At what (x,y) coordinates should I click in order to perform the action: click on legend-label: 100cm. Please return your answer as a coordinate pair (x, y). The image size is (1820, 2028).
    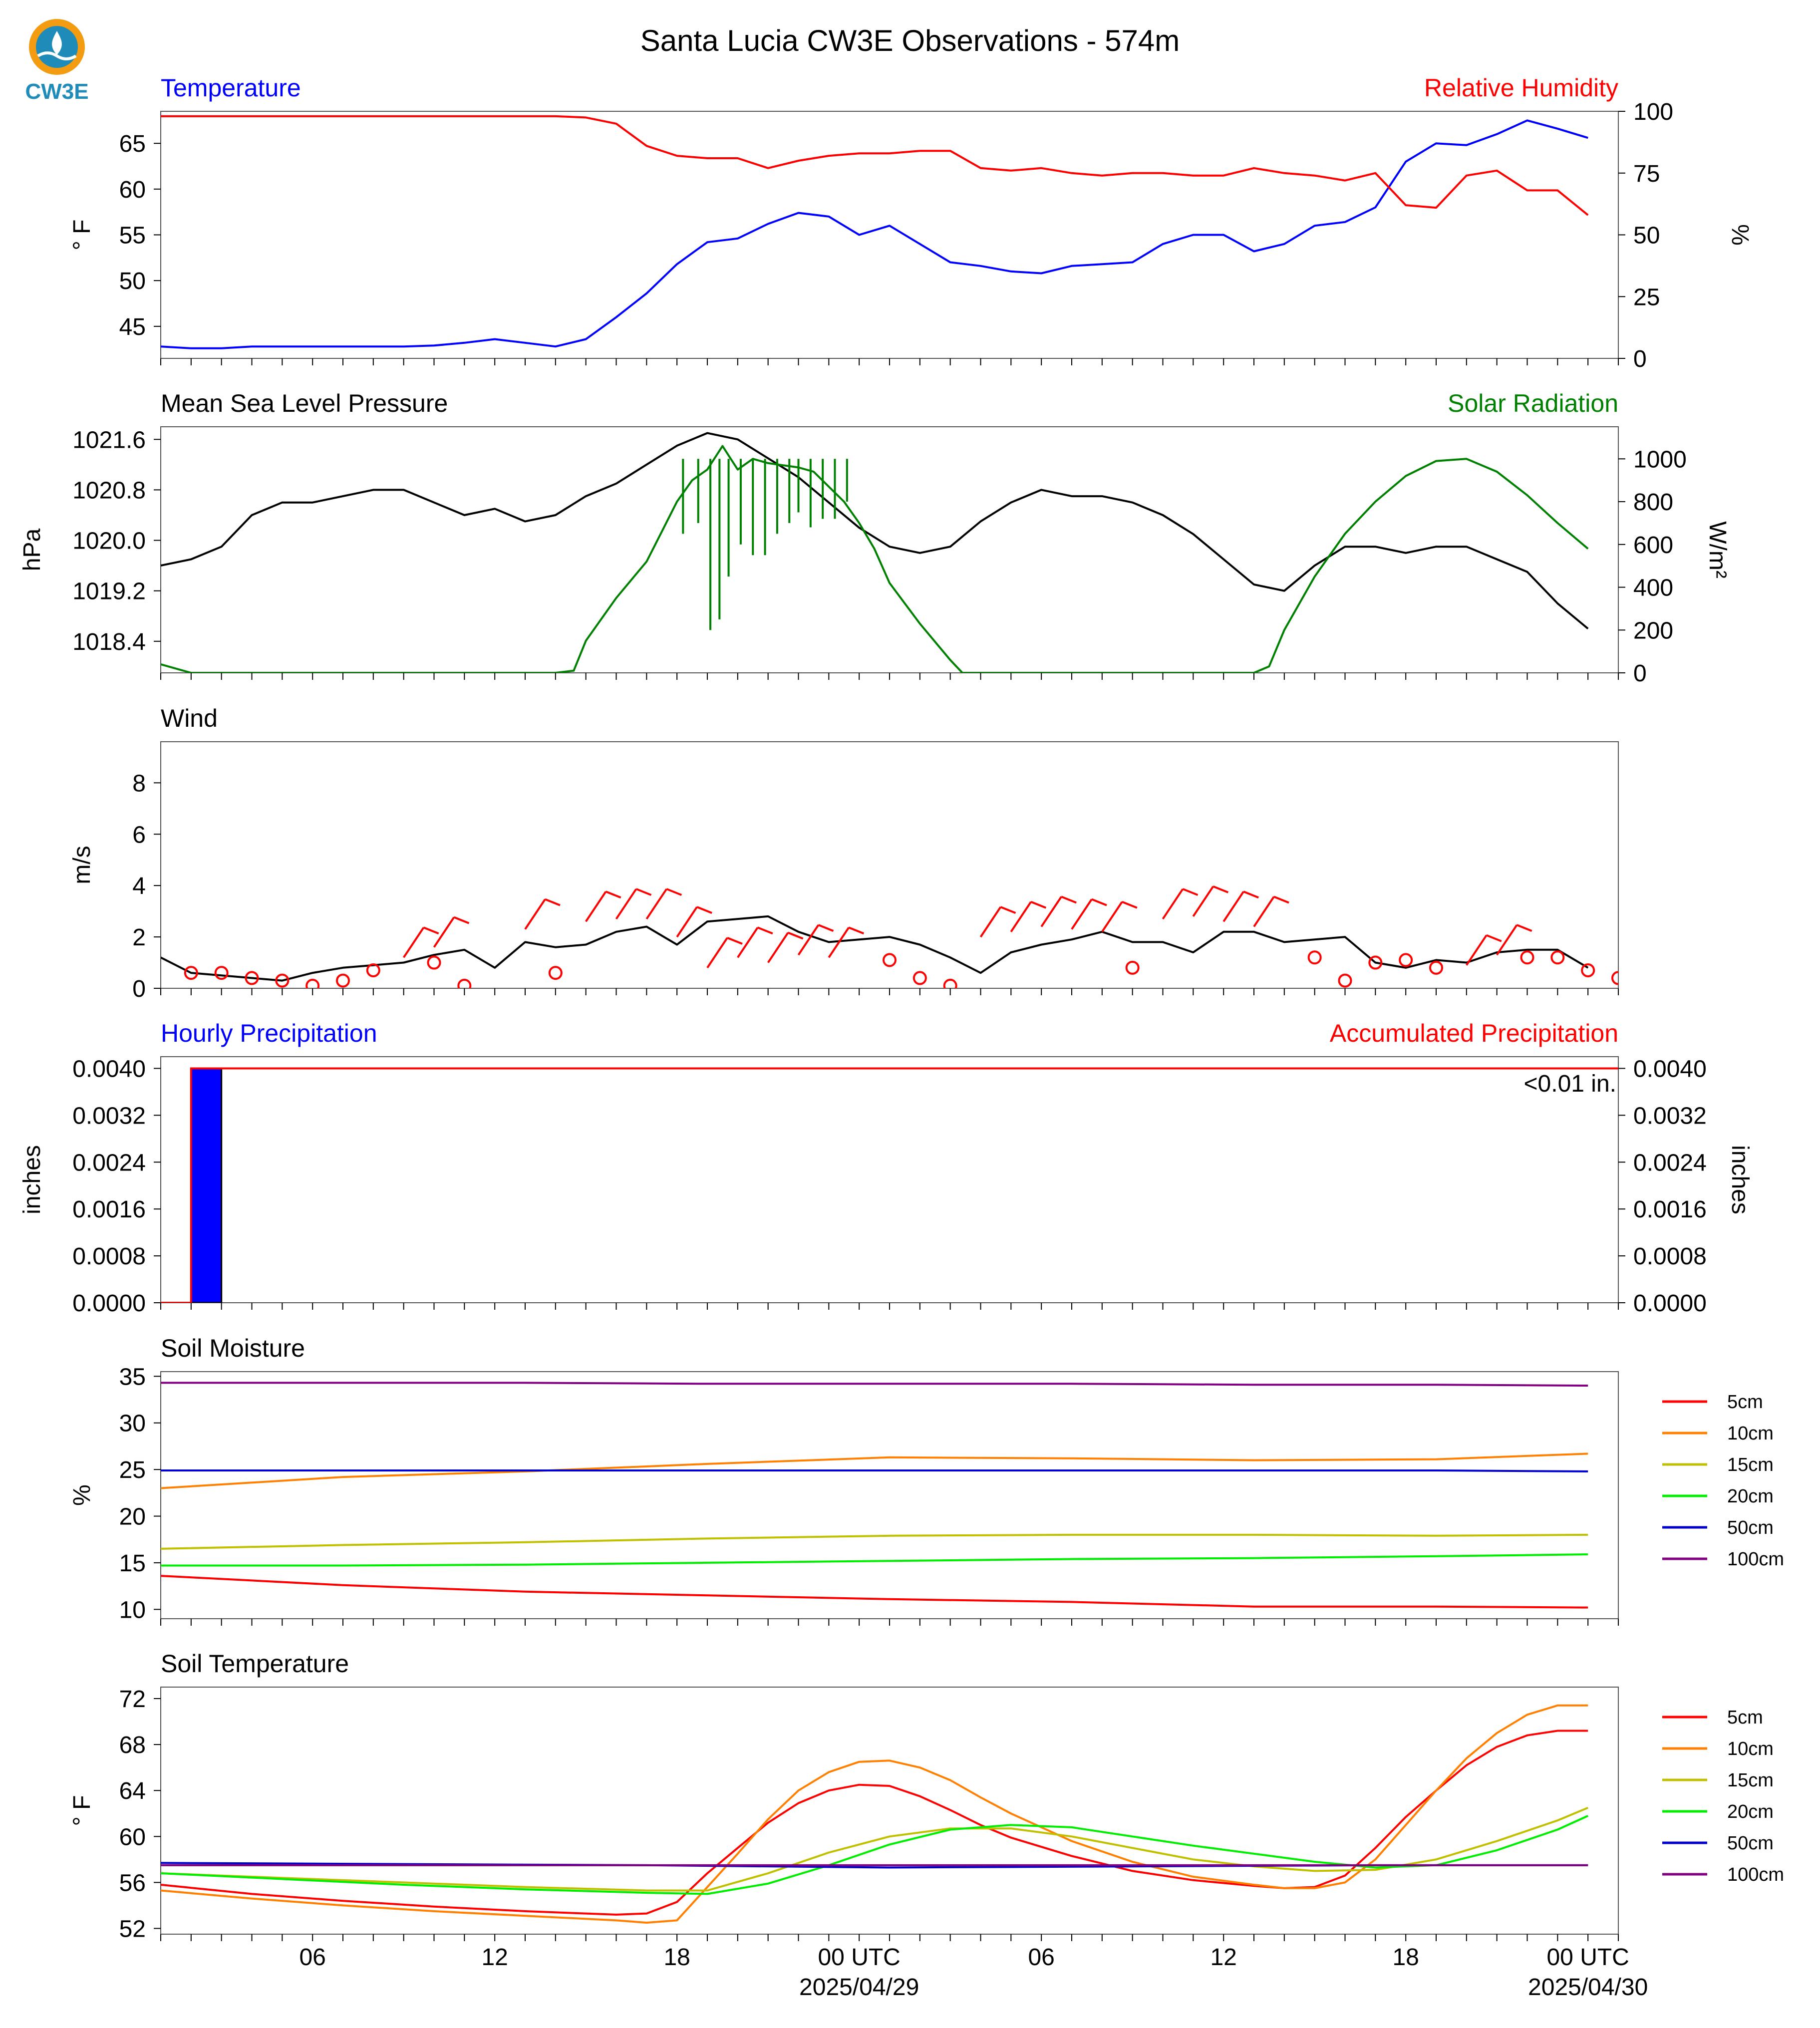
    Looking at the image, I should click on (1755, 1874).